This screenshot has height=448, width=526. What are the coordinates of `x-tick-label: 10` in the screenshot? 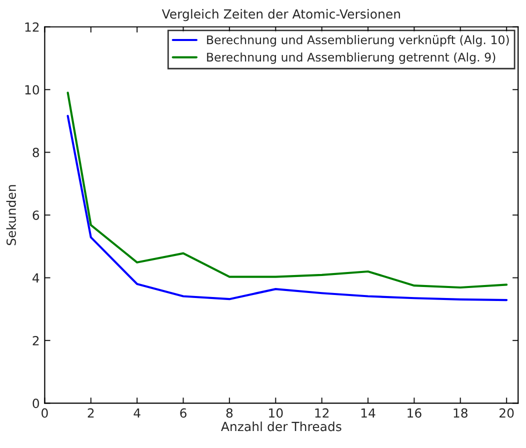 It's located at (276, 413).